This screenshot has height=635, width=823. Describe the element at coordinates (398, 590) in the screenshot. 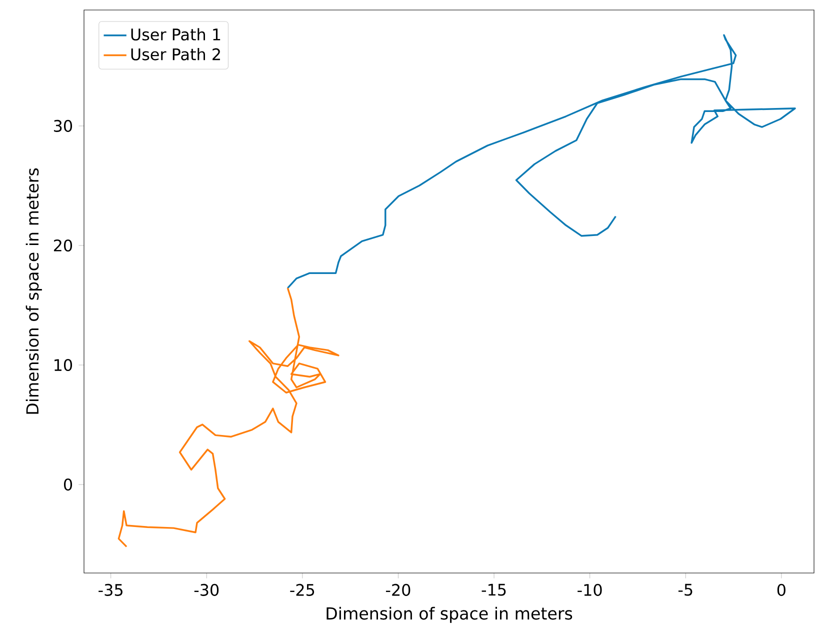

I see `x-tick-label: -20` at that location.